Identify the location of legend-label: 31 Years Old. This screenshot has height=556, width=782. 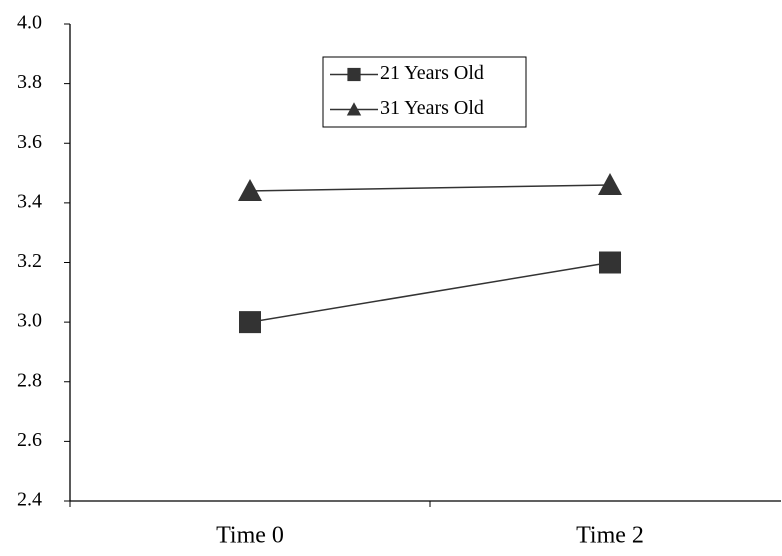
(432, 108).